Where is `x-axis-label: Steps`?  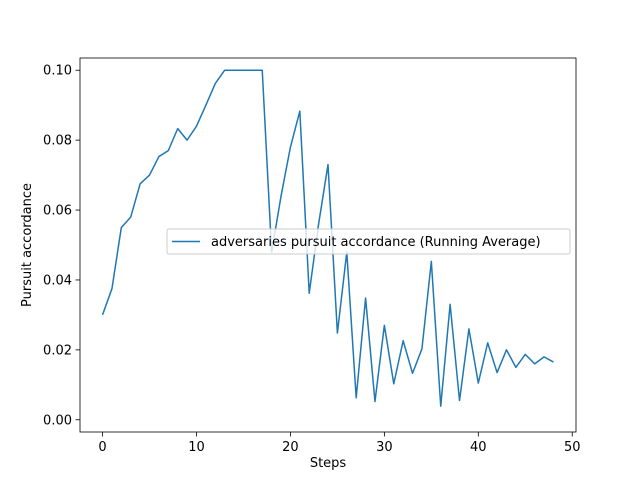
x-axis-label: Steps is located at coordinates (328, 463).